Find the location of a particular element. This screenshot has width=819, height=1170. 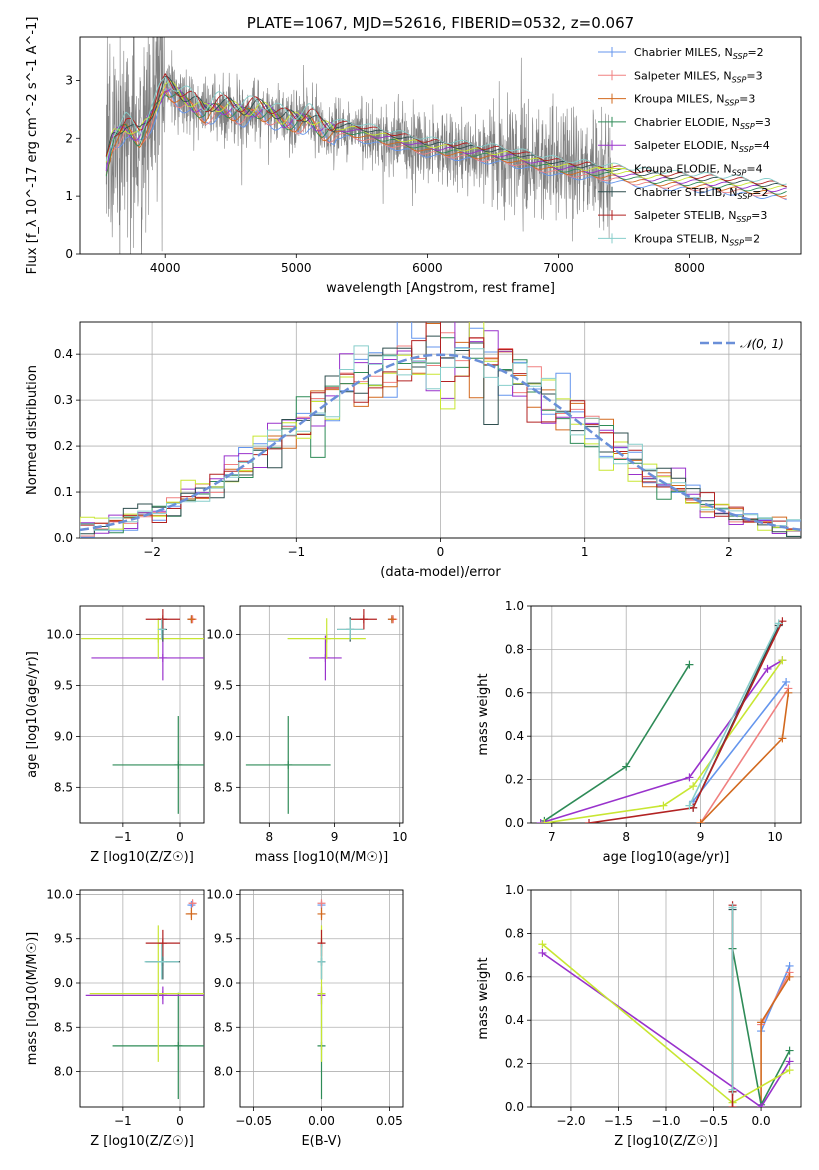

weight_vs_age-ytick-label: 0.6 is located at coordinates (514, 693).